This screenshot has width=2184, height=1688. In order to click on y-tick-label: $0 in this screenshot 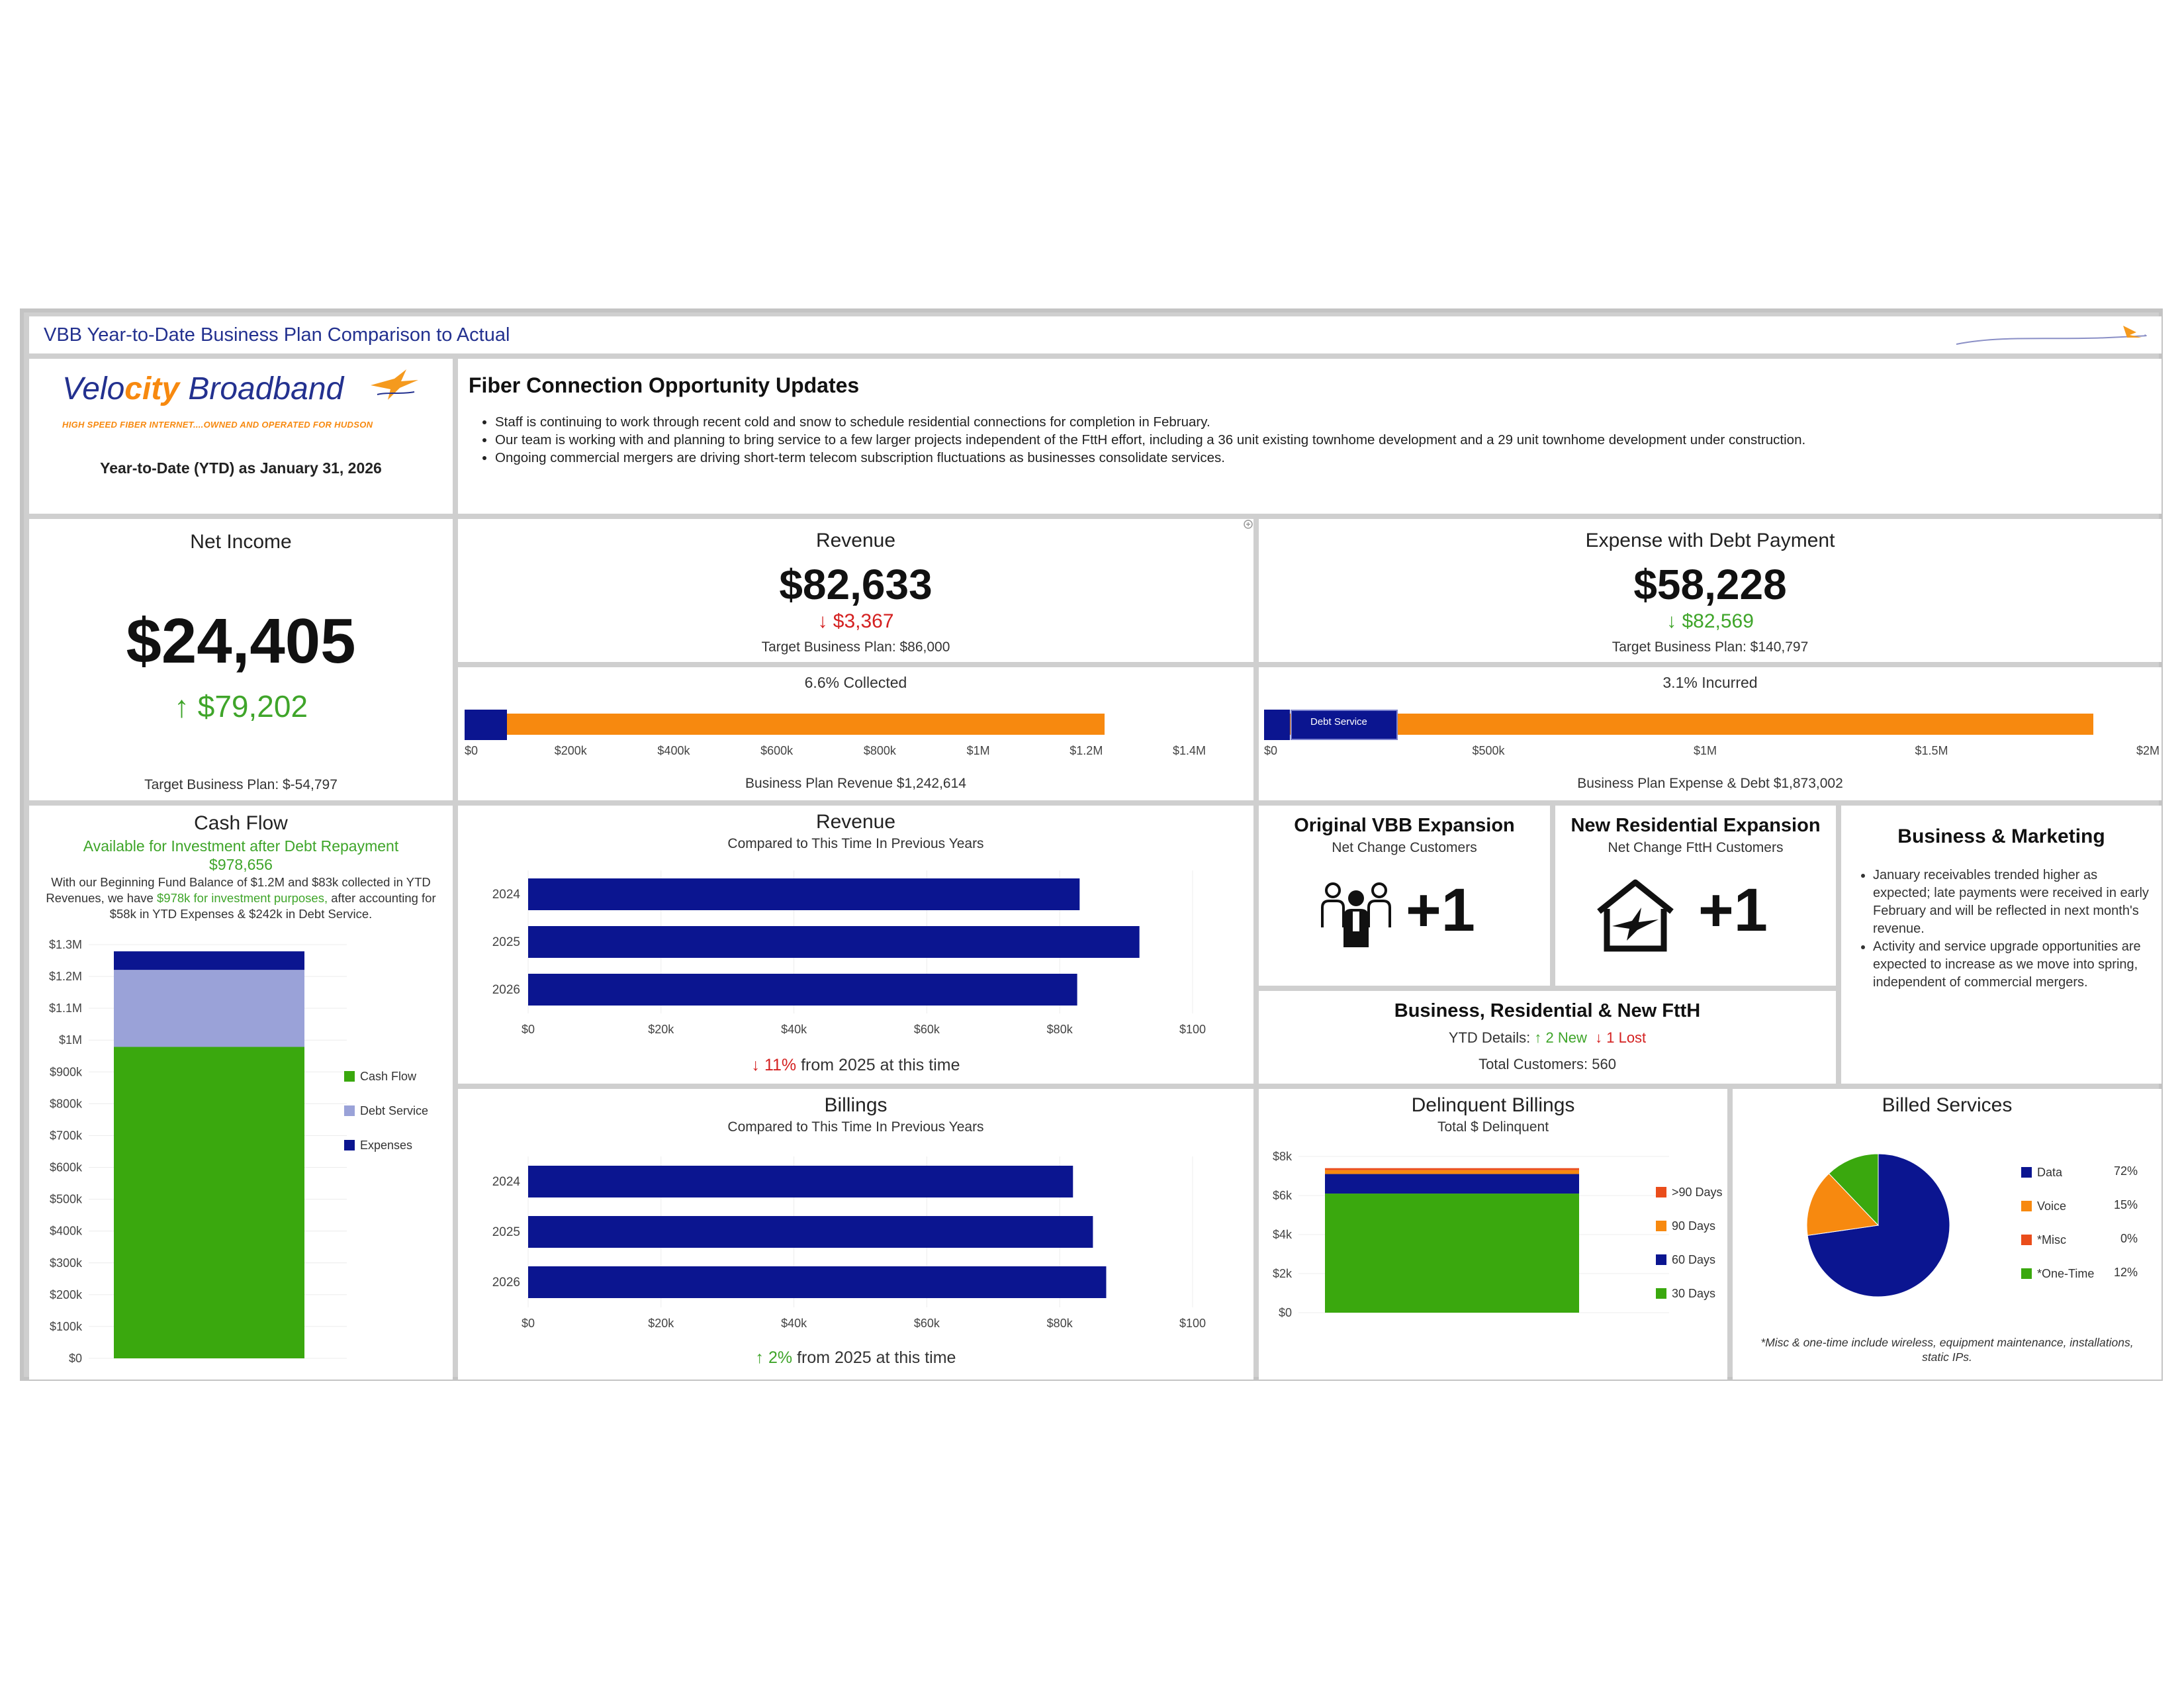, I will do `click(75, 1358)`.